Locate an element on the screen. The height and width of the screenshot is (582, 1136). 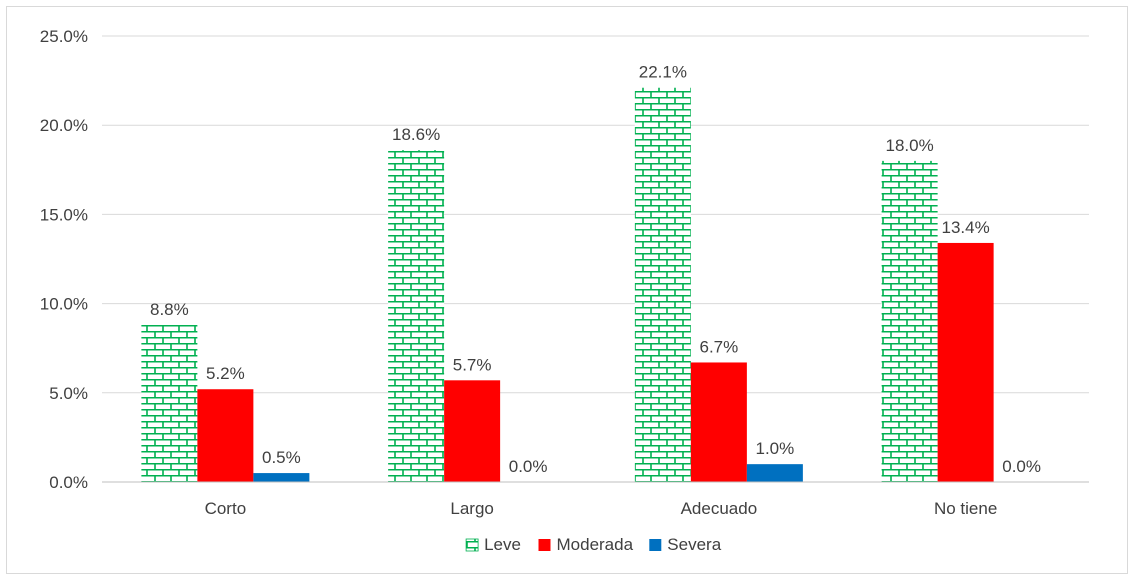
bar-leve-corto is located at coordinates (169, 403).